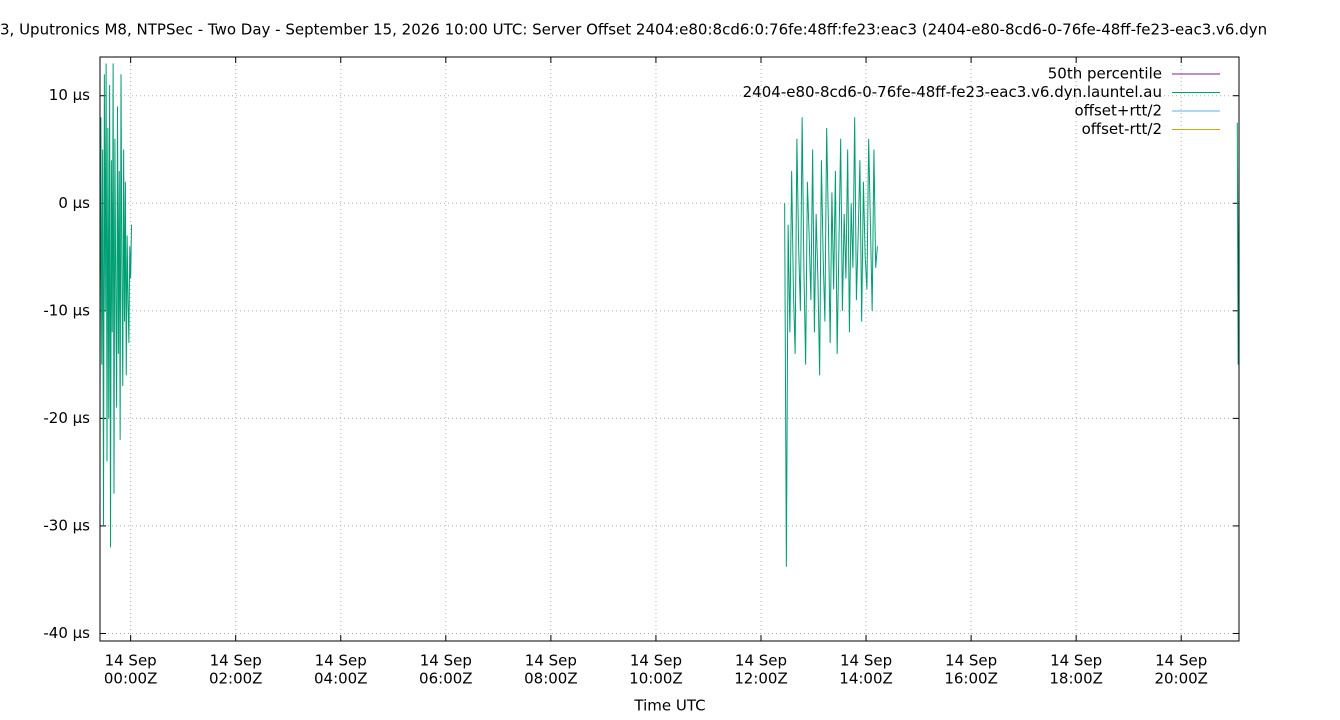 The image size is (1340, 720). Describe the element at coordinates (74, 203) in the screenshot. I see `y-tick-label: 0 µs` at that location.